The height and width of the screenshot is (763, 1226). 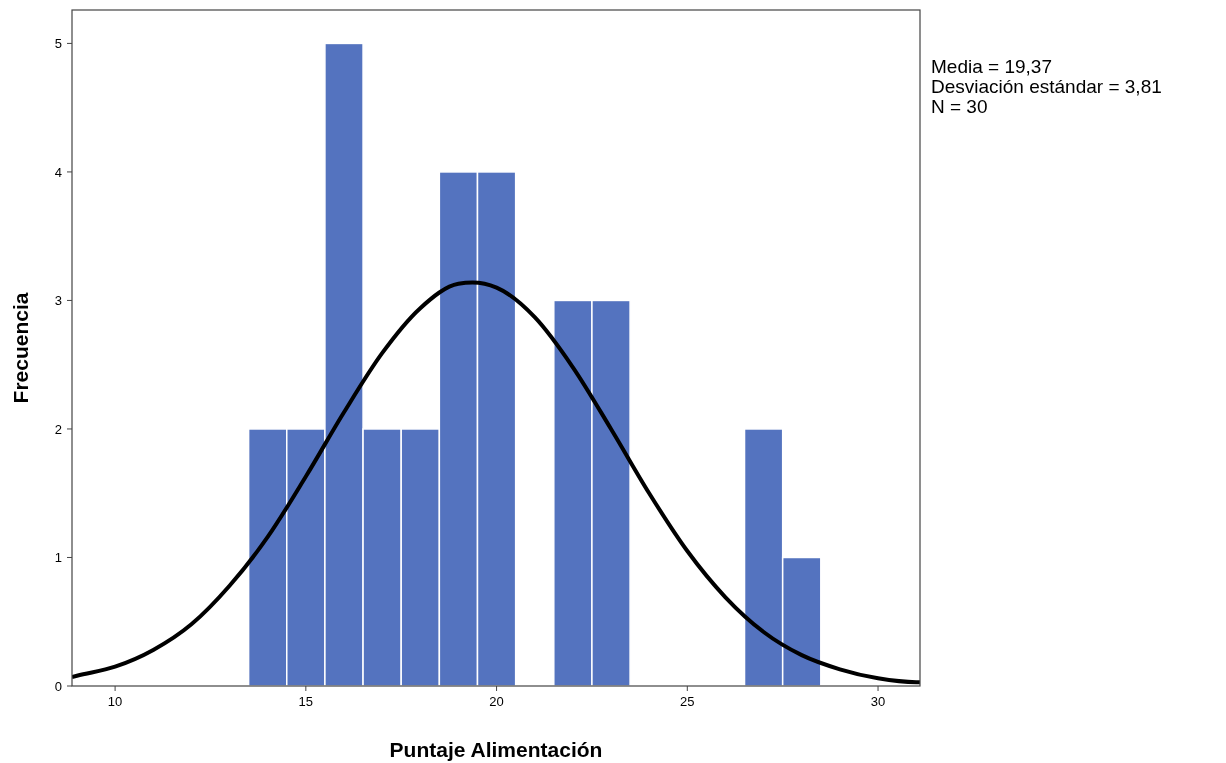 I want to click on y-tick-label: 2, so click(x=58, y=429).